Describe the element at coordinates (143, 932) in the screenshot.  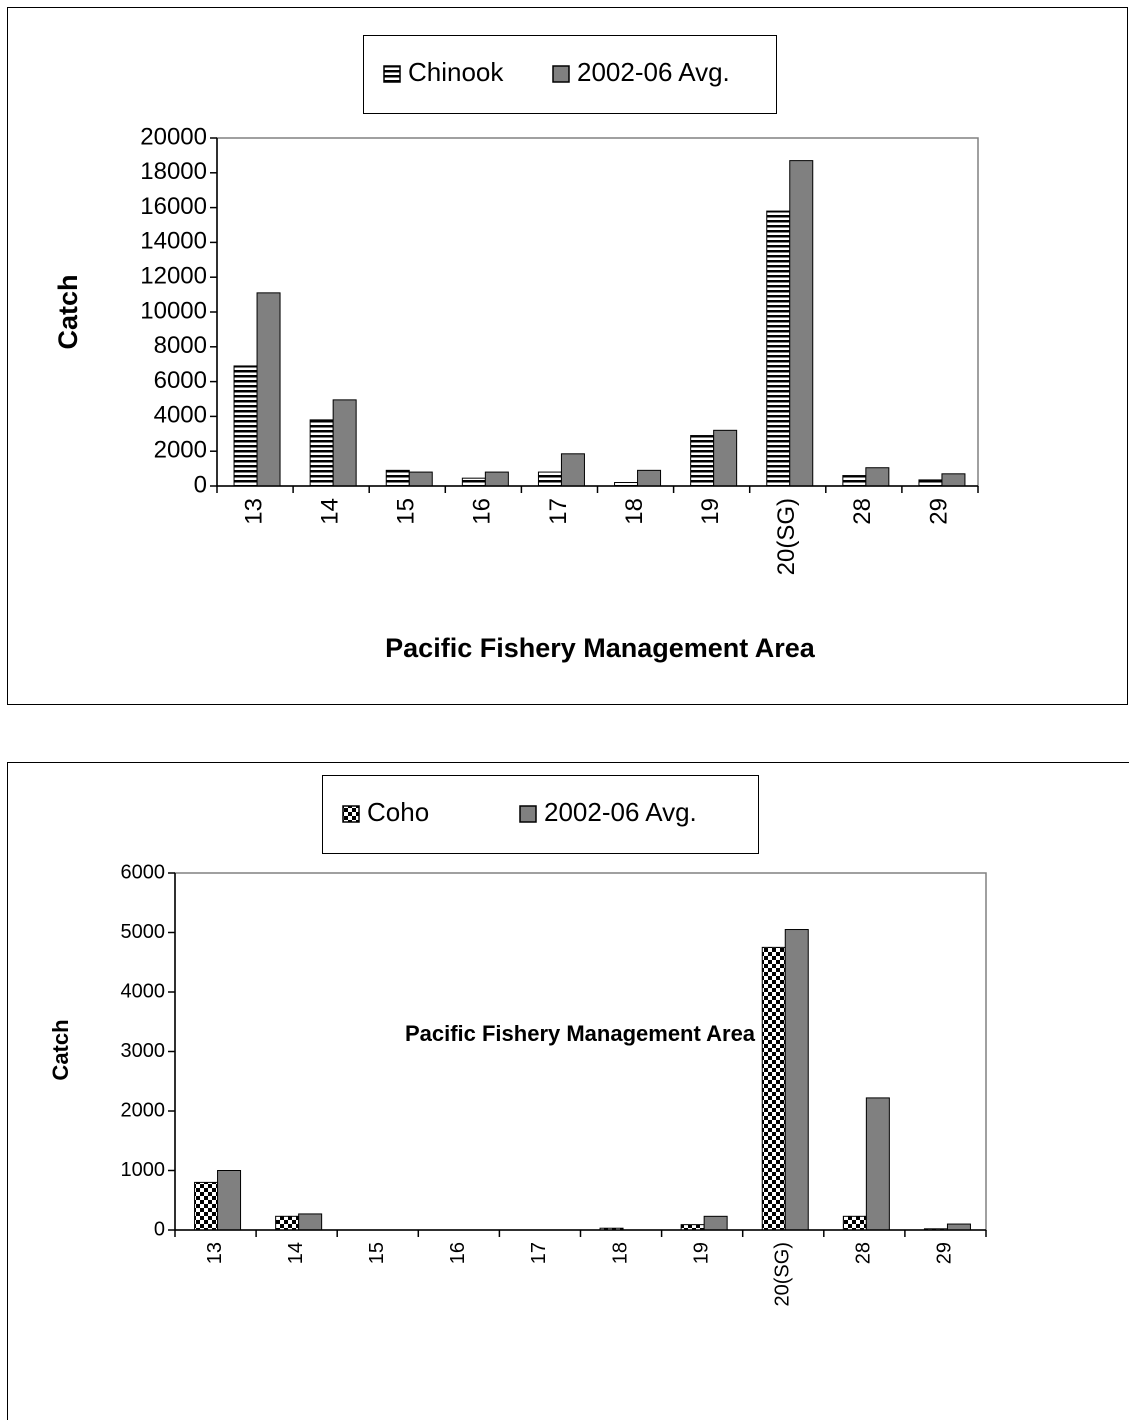
I see `y-tick-label: 5000` at that location.